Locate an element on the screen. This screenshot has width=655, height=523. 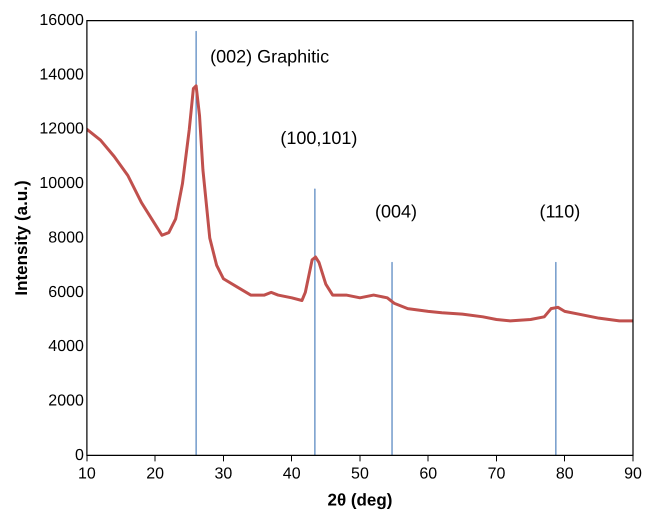
annotation: (110) is located at coordinates (560, 211).